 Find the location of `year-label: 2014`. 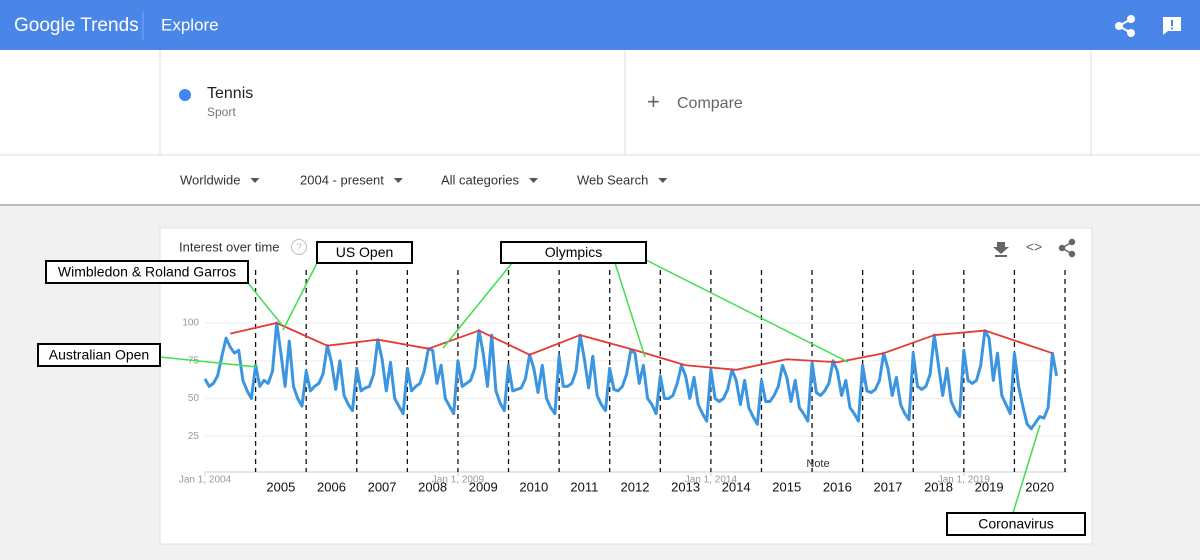

year-label: 2014 is located at coordinates (736, 486).